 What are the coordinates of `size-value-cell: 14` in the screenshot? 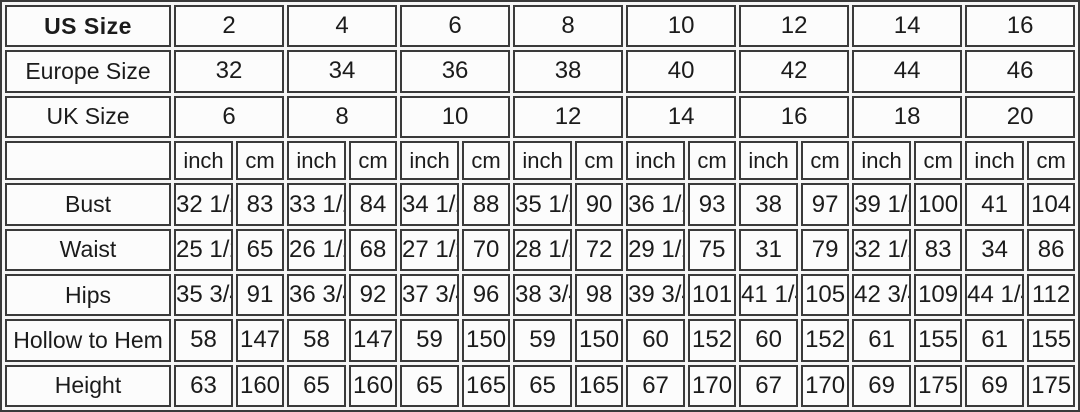 It's located at (907, 26).